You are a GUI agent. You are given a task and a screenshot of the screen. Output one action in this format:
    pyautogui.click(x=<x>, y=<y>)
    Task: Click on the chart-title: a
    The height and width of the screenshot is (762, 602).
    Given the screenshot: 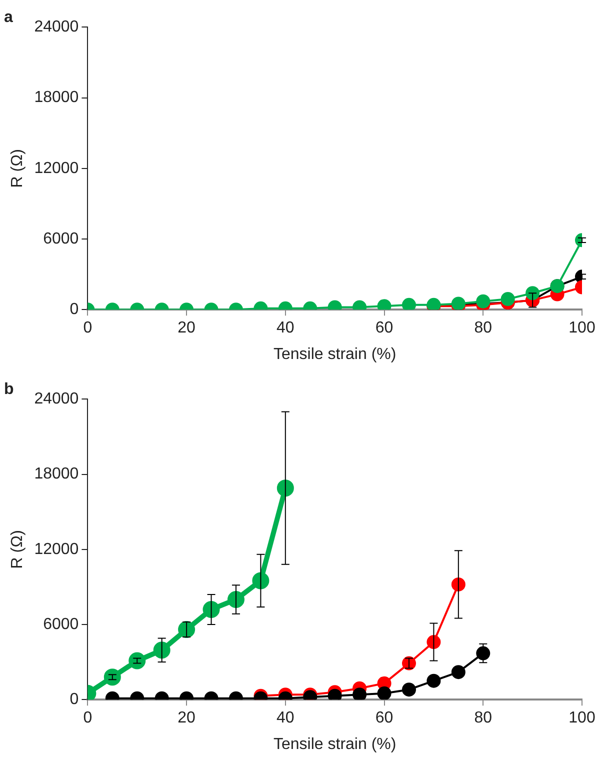 What is the action you would take?
    pyautogui.click(x=8, y=17)
    